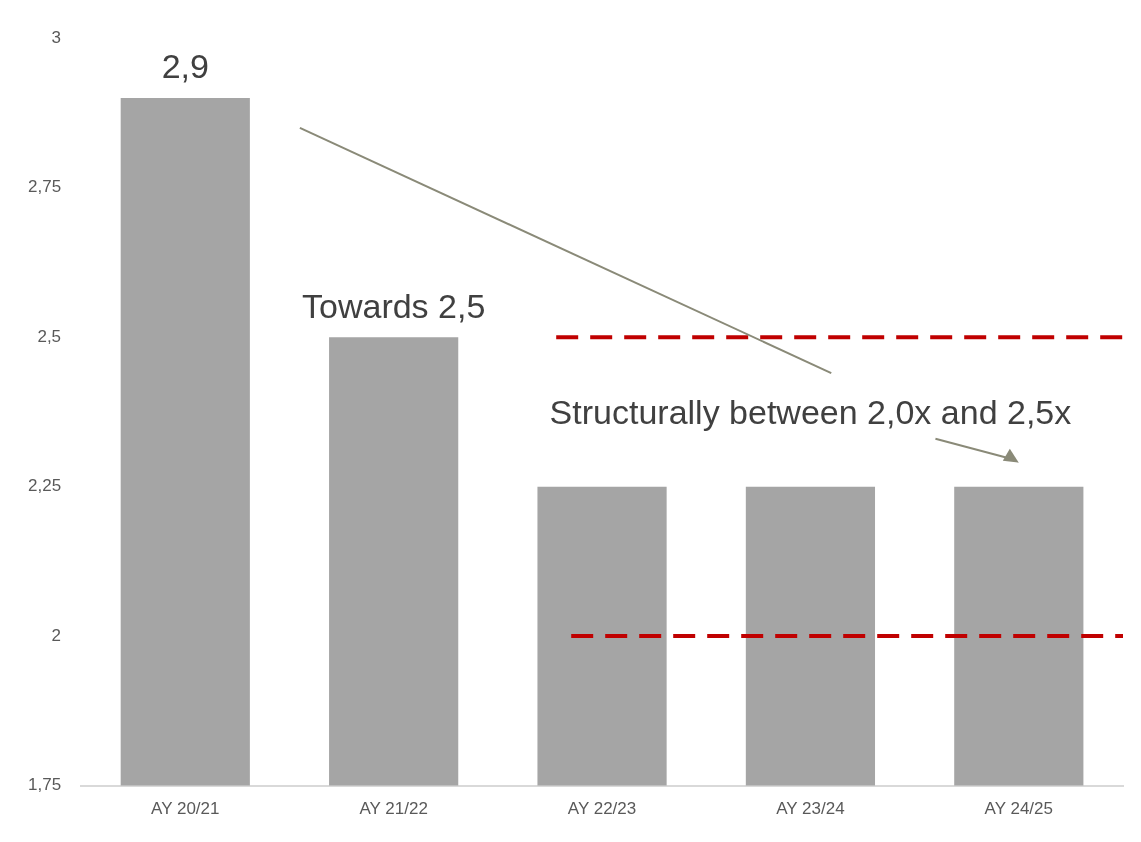 The height and width of the screenshot is (842, 1141). What do you see at coordinates (56, 37) in the screenshot?
I see `y-tick-label: 3` at bounding box center [56, 37].